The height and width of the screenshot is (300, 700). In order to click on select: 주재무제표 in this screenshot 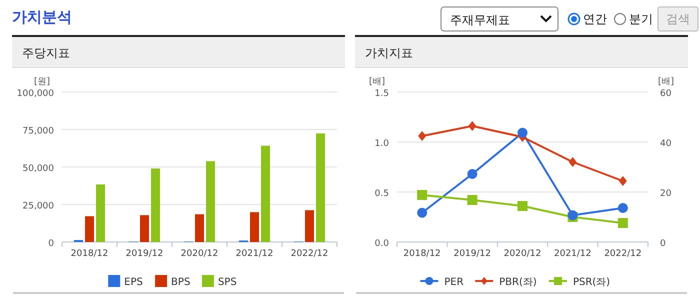, I will do `click(499, 19)`.